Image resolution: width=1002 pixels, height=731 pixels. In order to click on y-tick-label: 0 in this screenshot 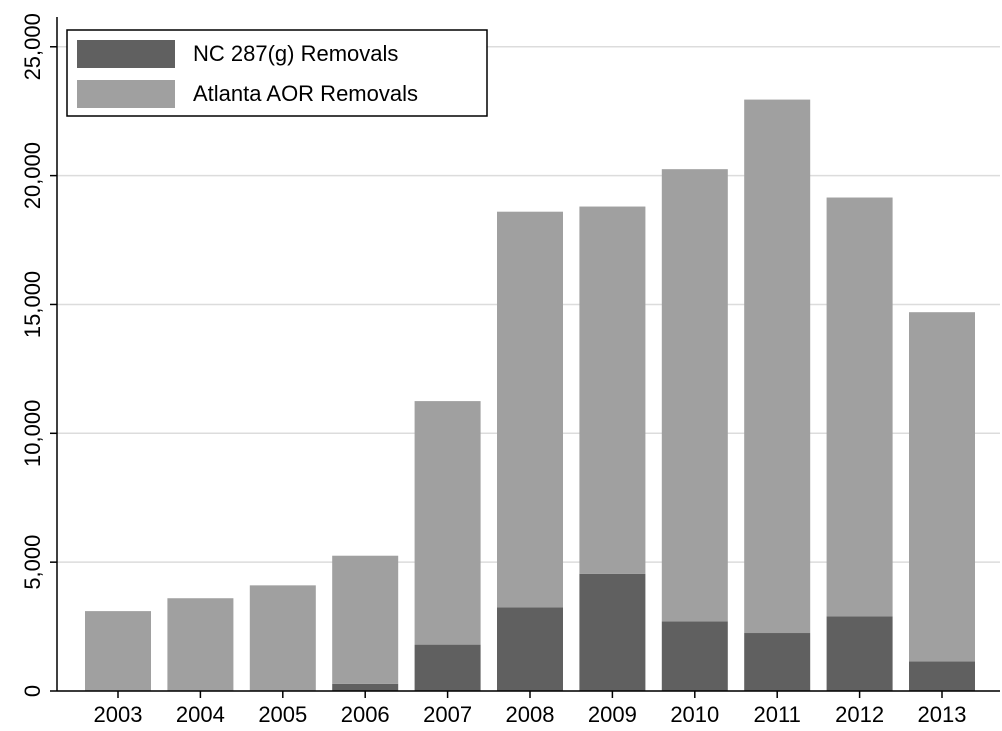, I will do `click(32, 691)`.